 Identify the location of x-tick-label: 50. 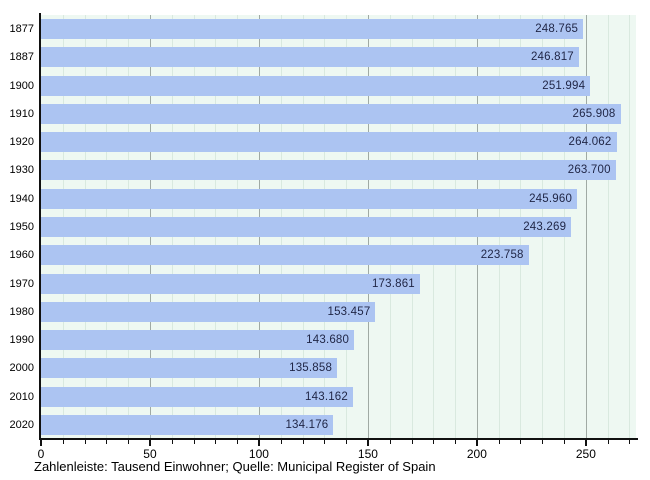
(150, 454).